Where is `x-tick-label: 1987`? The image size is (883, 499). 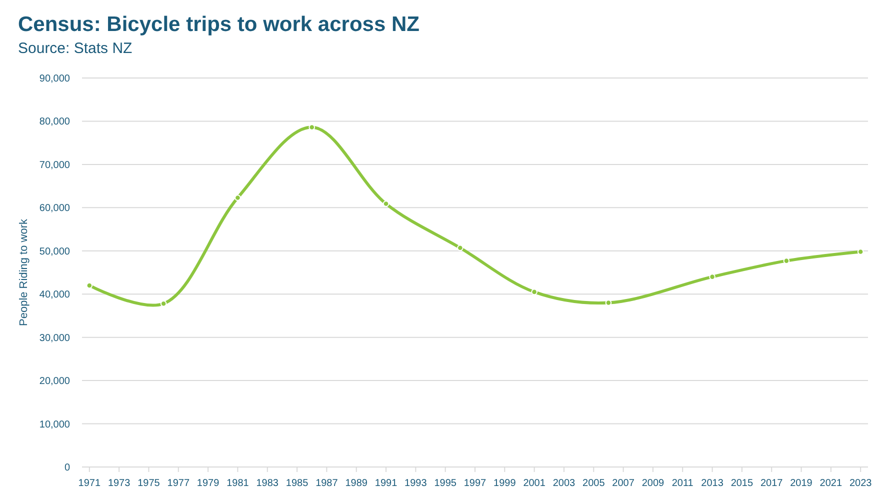 x-tick-label: 1987 is located at coordinates (327, 483).